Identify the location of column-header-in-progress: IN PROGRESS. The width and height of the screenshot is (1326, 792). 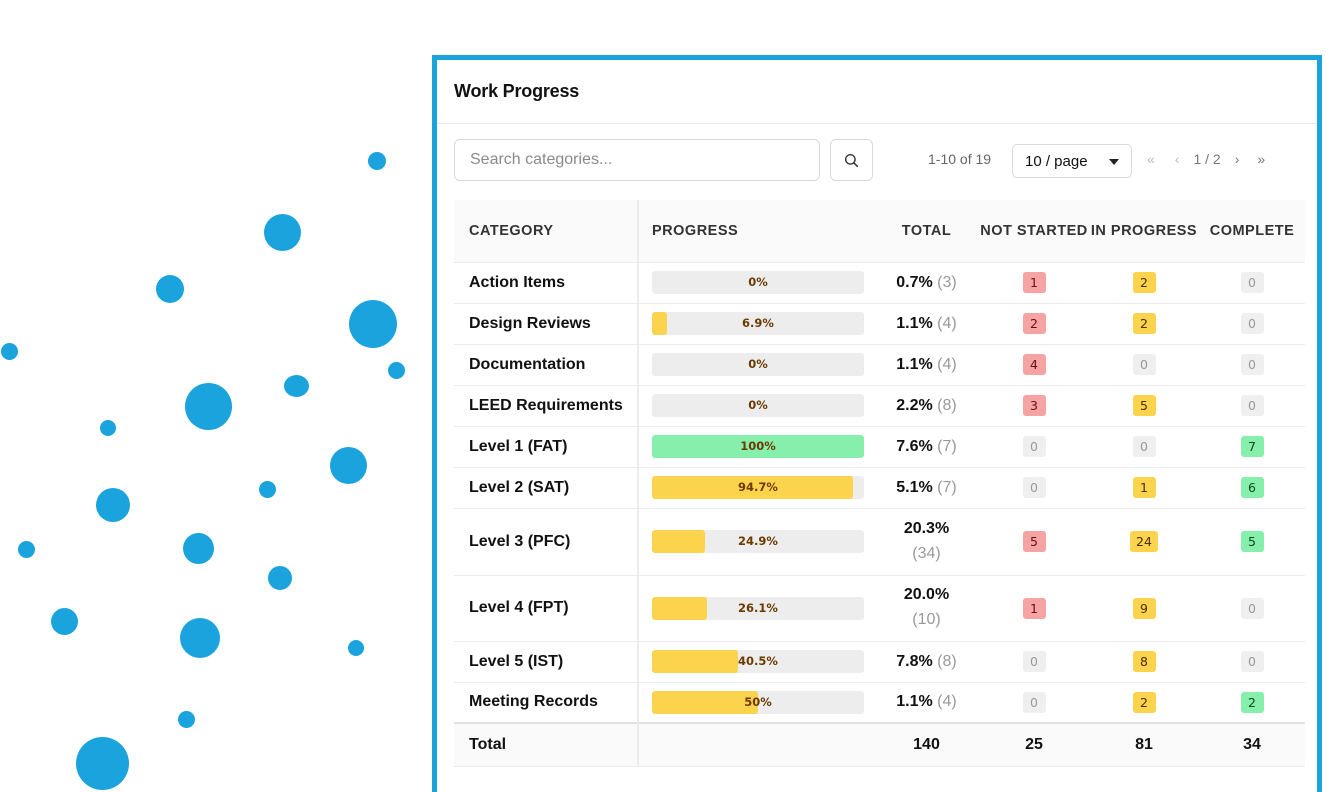
(1144, 231).